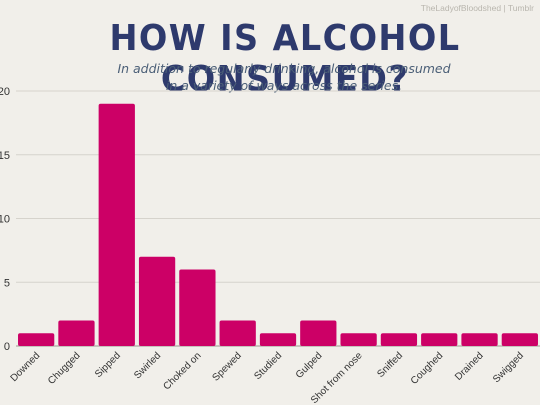  I want to click on y-tick-label: 15, so click(5, 156).